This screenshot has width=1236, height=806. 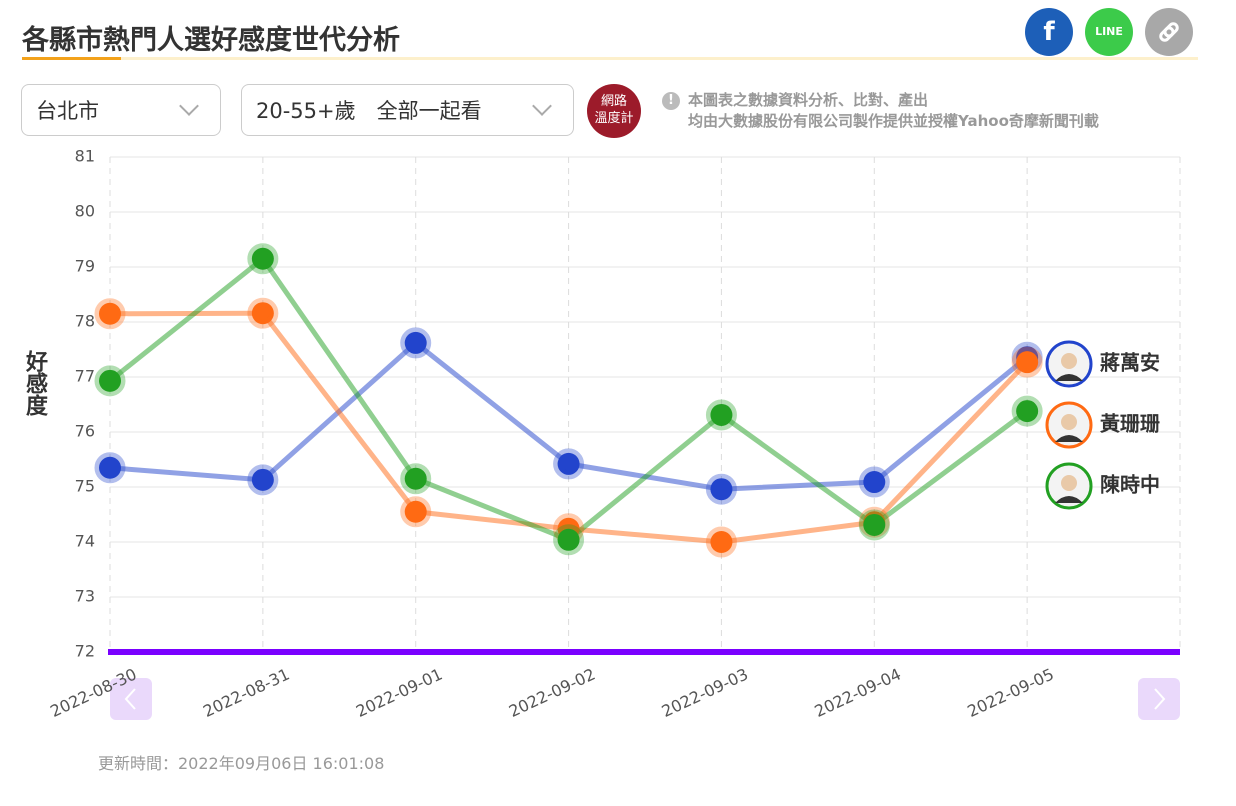 What do you see at coordinates (85, 486) in the screenshot?
I see `y-tick-label: 75` at bounding box center [85, 486].